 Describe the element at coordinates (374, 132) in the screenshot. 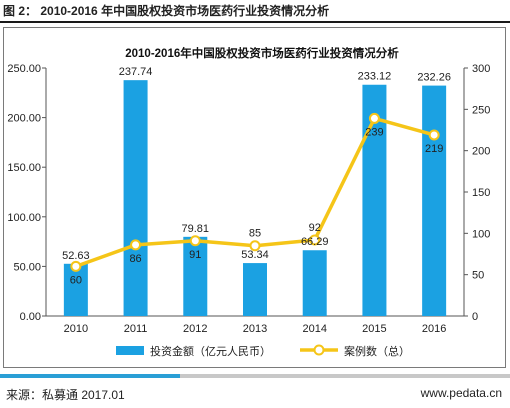

I see `line-value-label: 239` at that location.